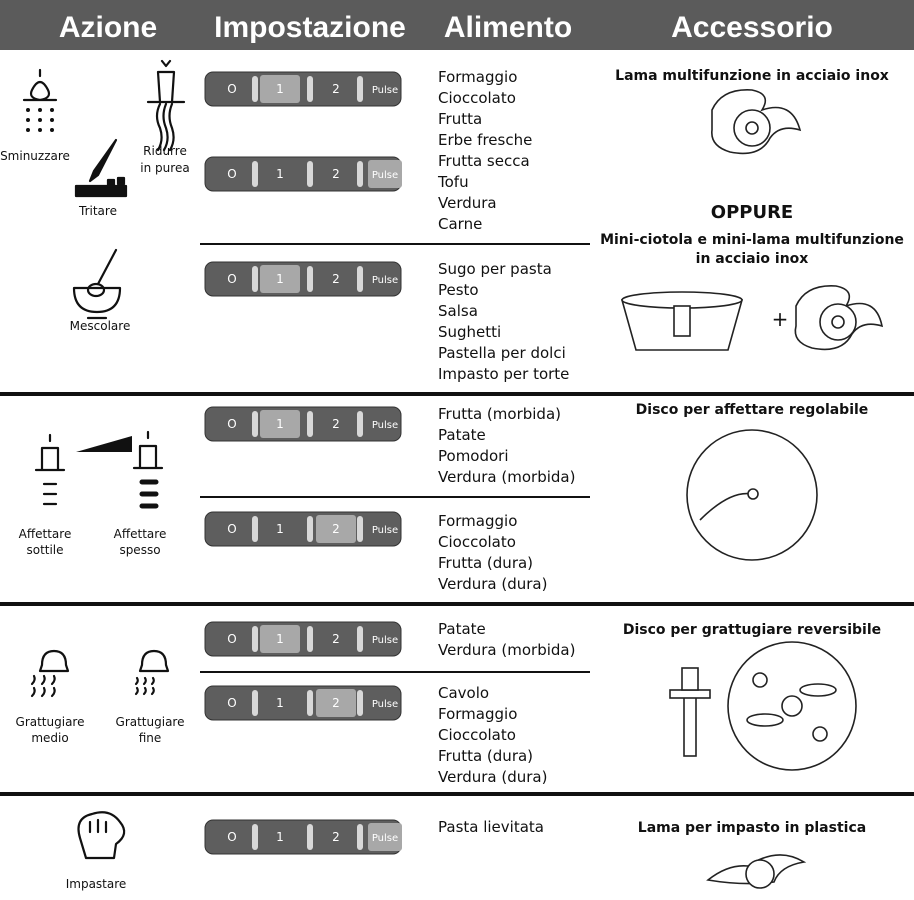 This screenshot has width=914, height=900. I want to click on food-item: Pastella per dolci, so click(502, 353).